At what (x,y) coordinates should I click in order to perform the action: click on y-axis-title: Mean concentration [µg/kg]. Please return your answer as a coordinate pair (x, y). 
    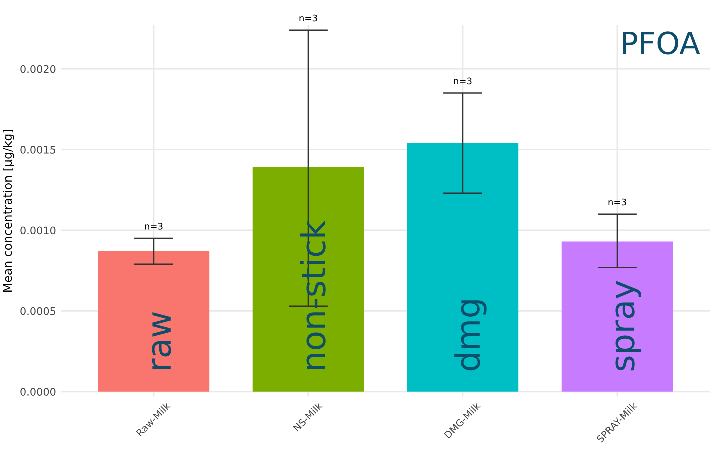
    Looking at the image, I should click on (8, 211).